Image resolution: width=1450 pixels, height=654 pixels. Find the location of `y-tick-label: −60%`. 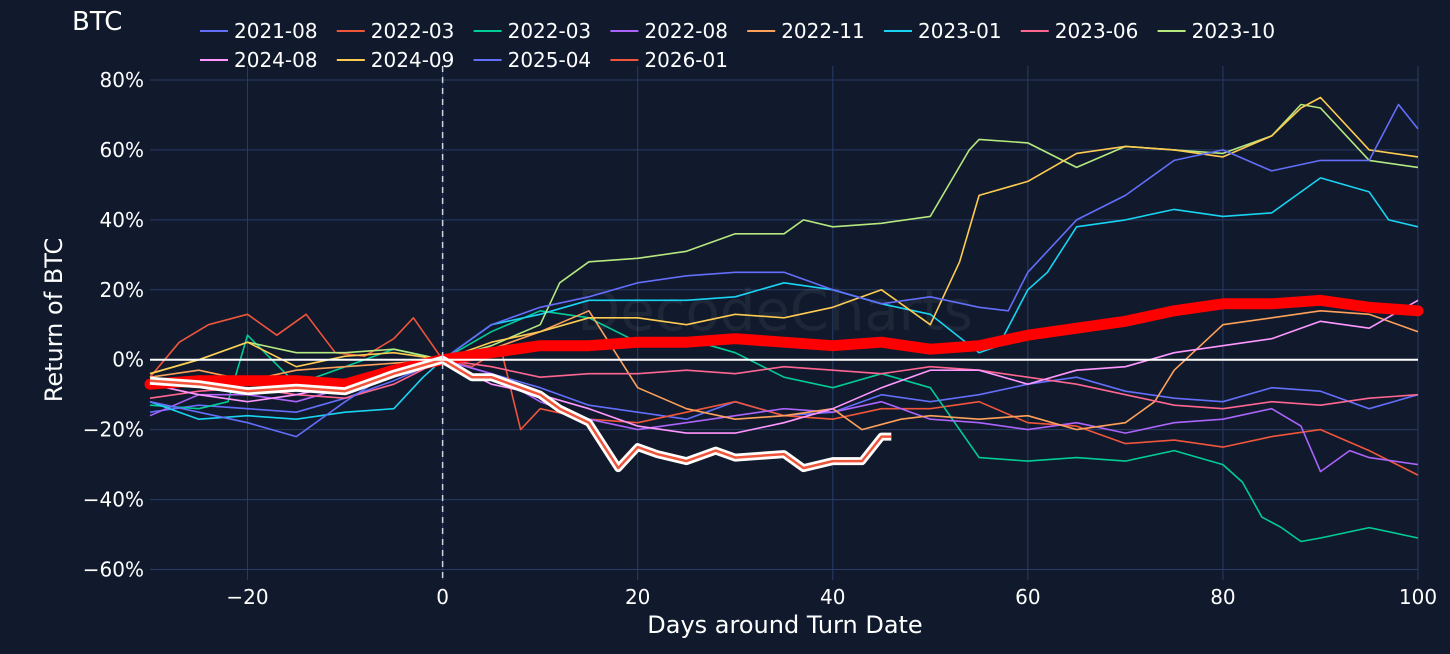

y-tick-label: −60% is located at coordinates (113, 570).